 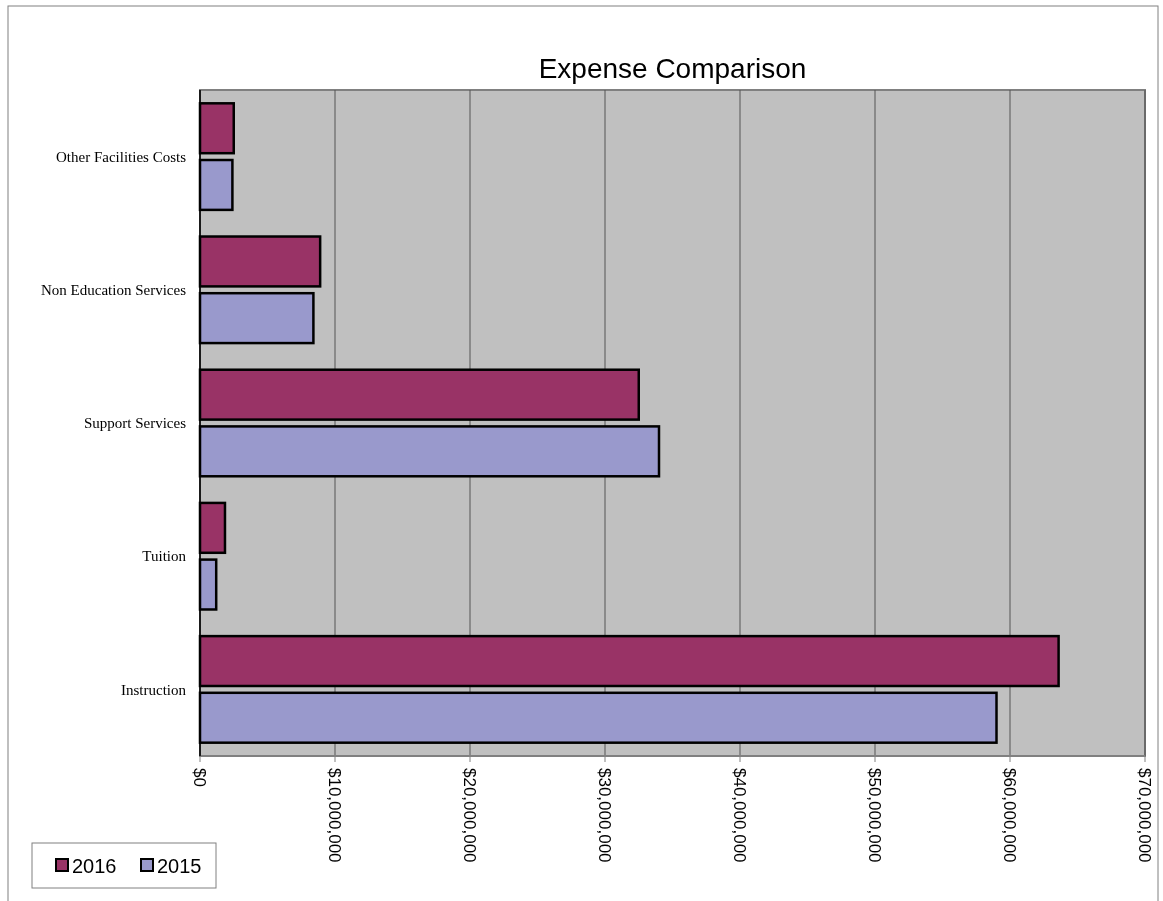 I want to click on x-tick-label: $30,000,000, so click(x=605, y=815).